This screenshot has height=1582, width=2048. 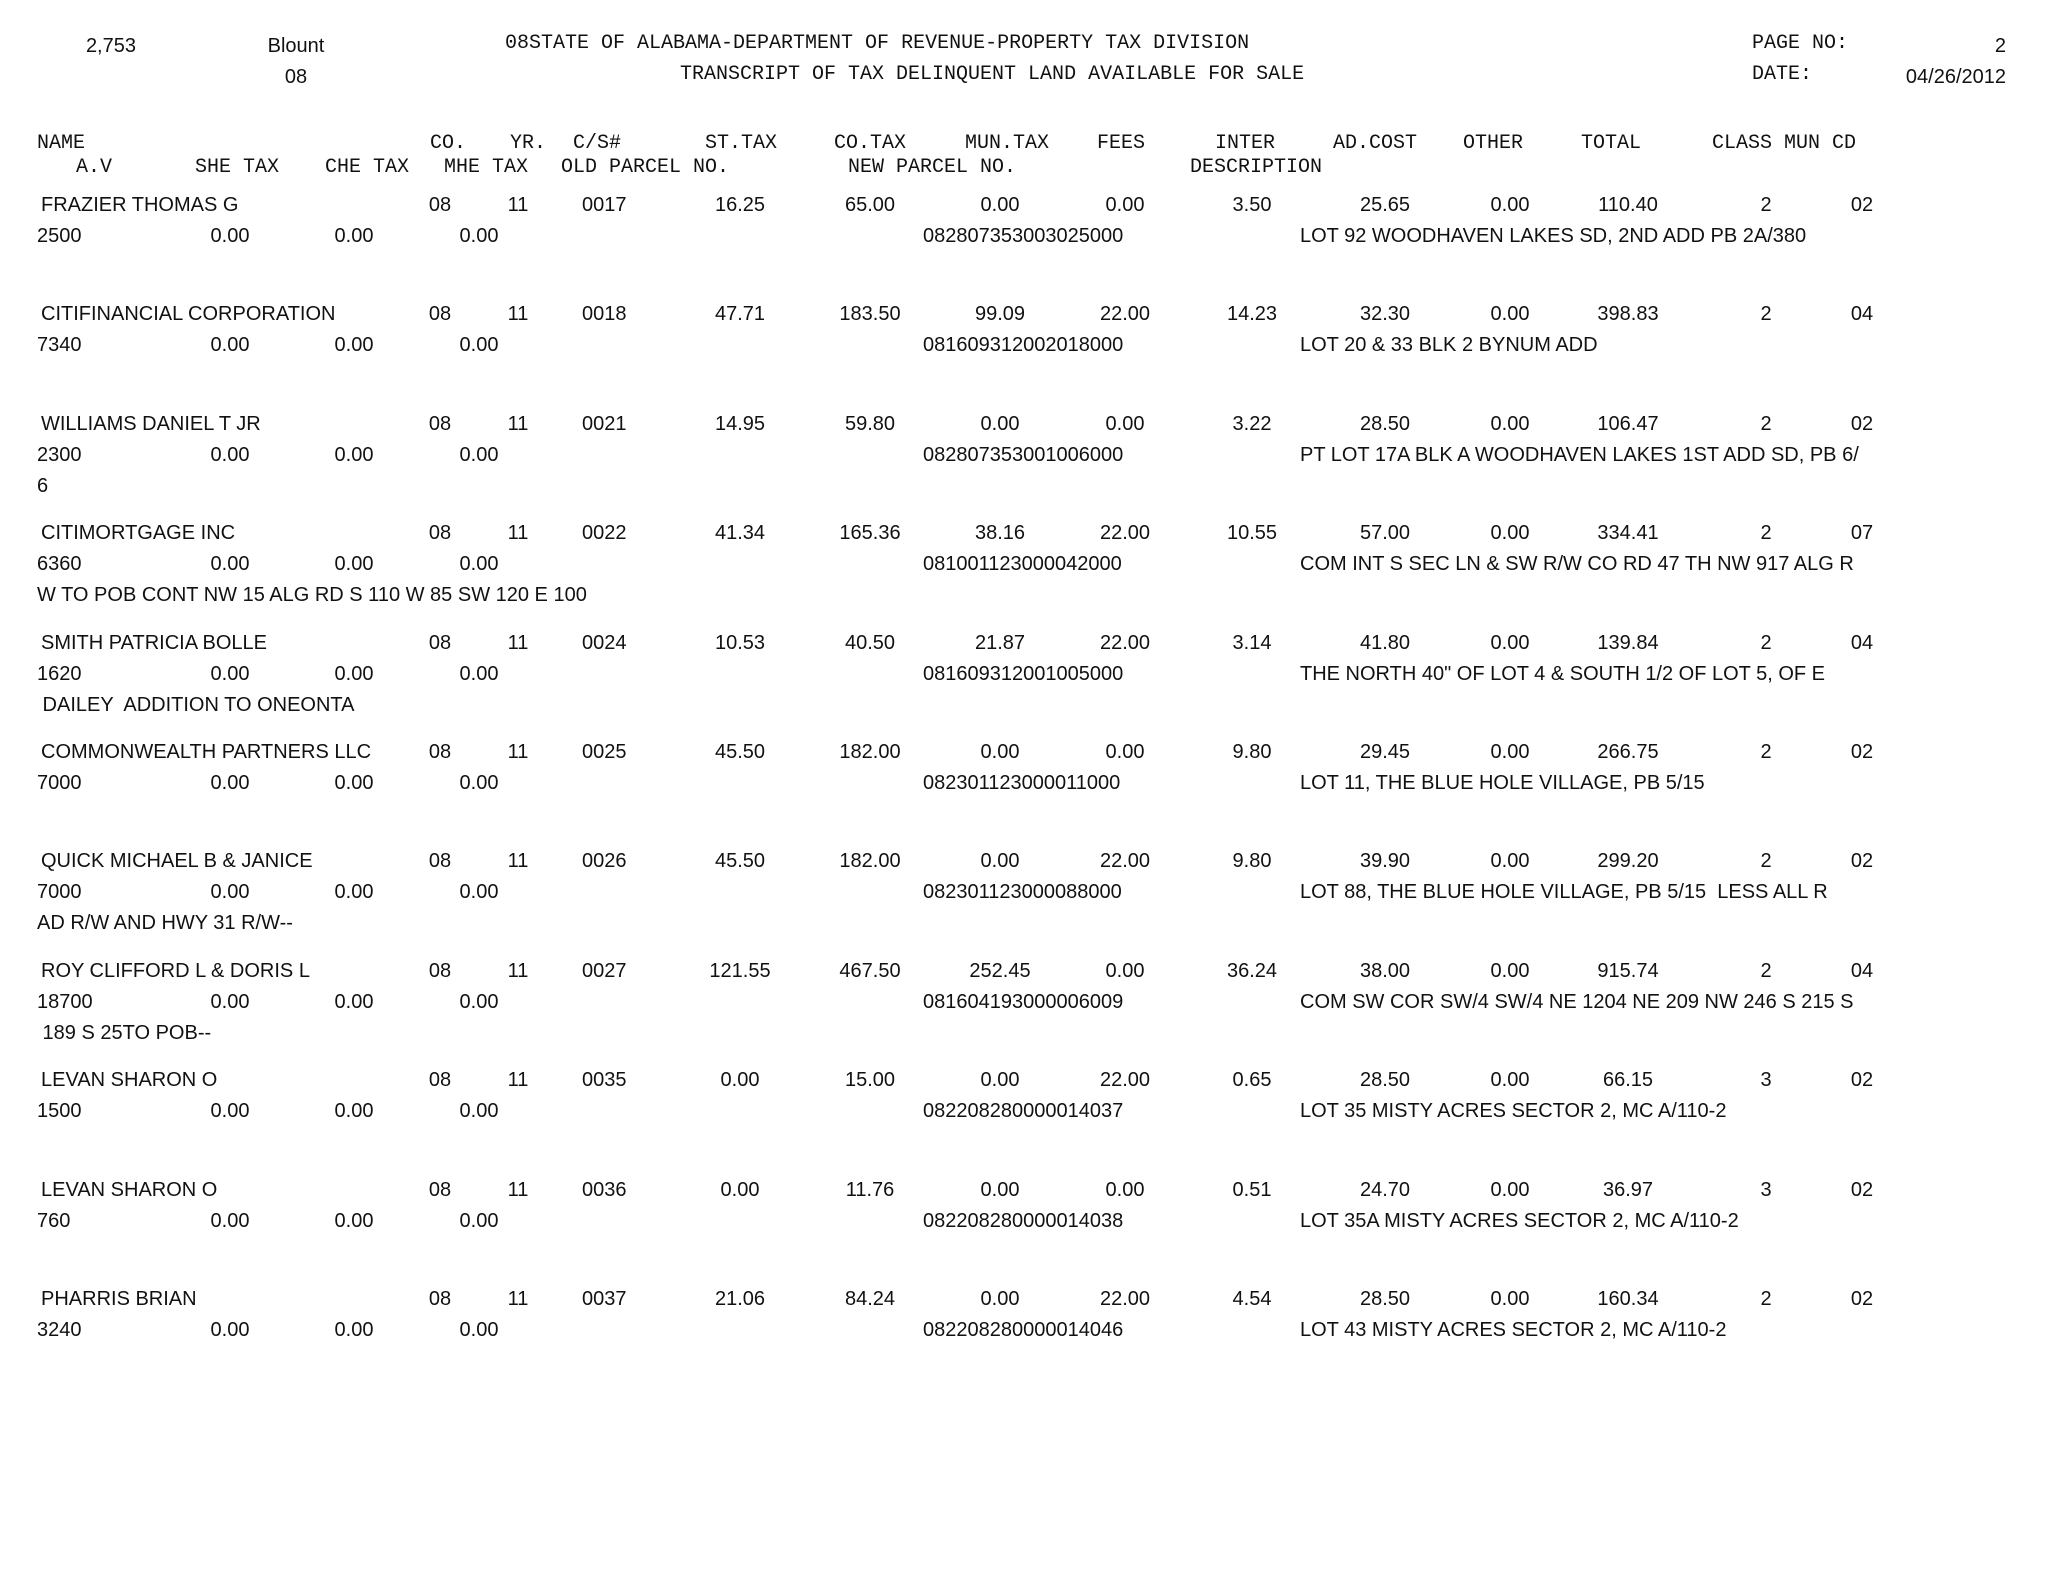 I want to click on cell-mun-cd: 04, so click(x=1862, y=971).